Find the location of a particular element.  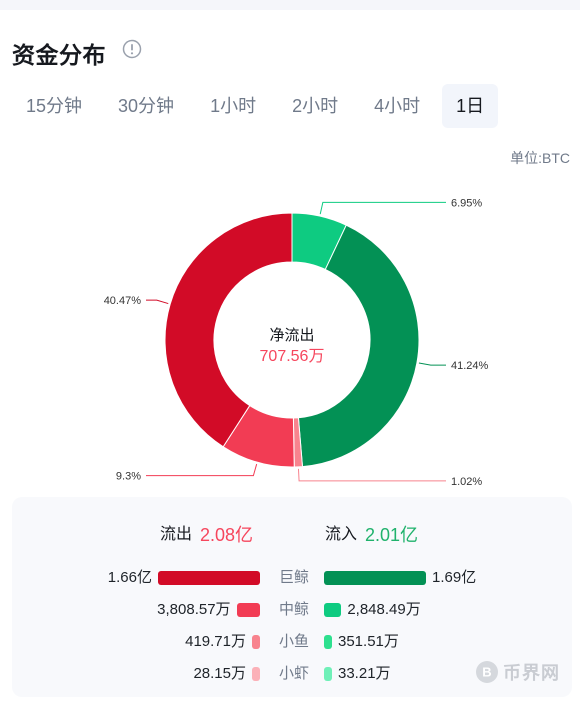

slice-label-3: 9.3% is located at coordinates (128, 477).